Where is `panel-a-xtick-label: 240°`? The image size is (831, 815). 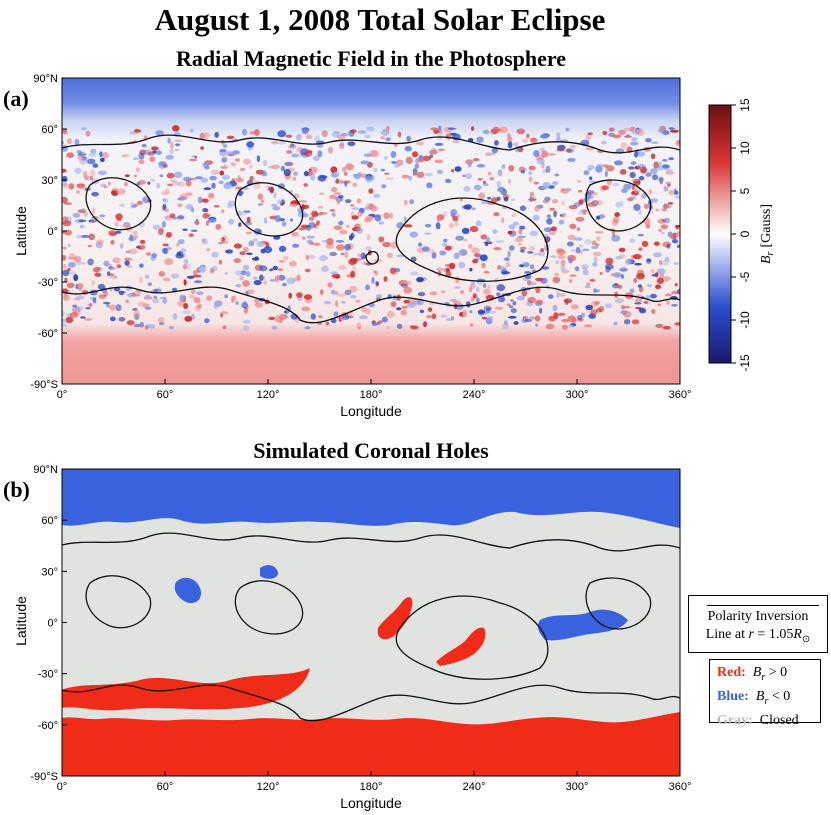 panel-a-xtick-label: 240° is located at coordinates (474, 395).